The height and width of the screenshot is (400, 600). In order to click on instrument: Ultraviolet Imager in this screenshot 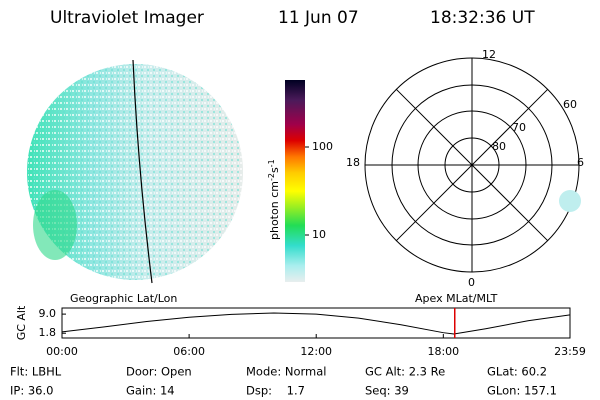, I will do `click(127, 18)`.